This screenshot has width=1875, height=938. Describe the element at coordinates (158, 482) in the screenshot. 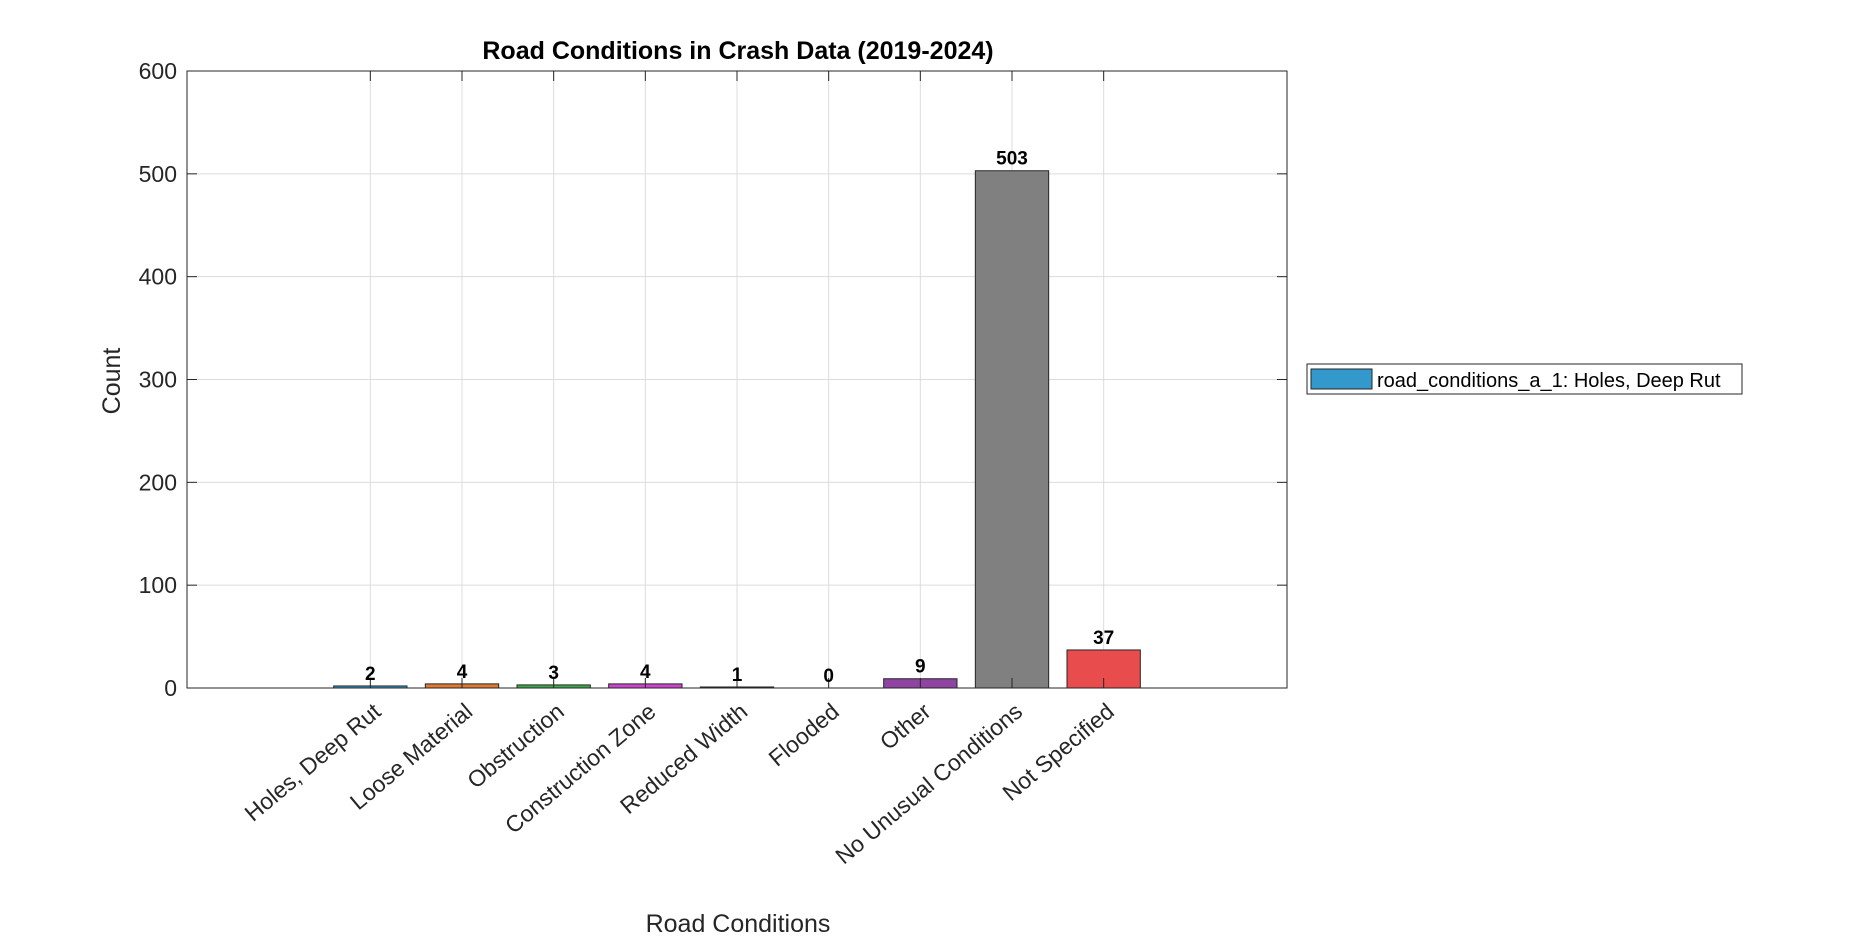

I see `y-tick-label: 200` at that location.